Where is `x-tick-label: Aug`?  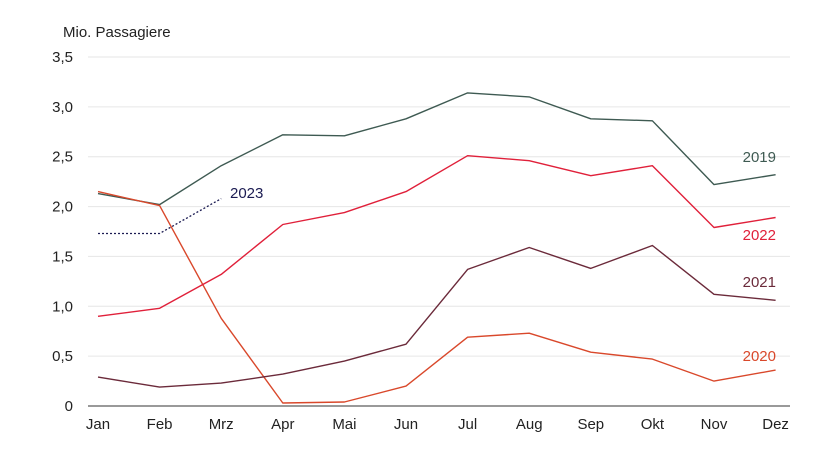
x-tick-label: Aug is located at coordinates (529, 424).